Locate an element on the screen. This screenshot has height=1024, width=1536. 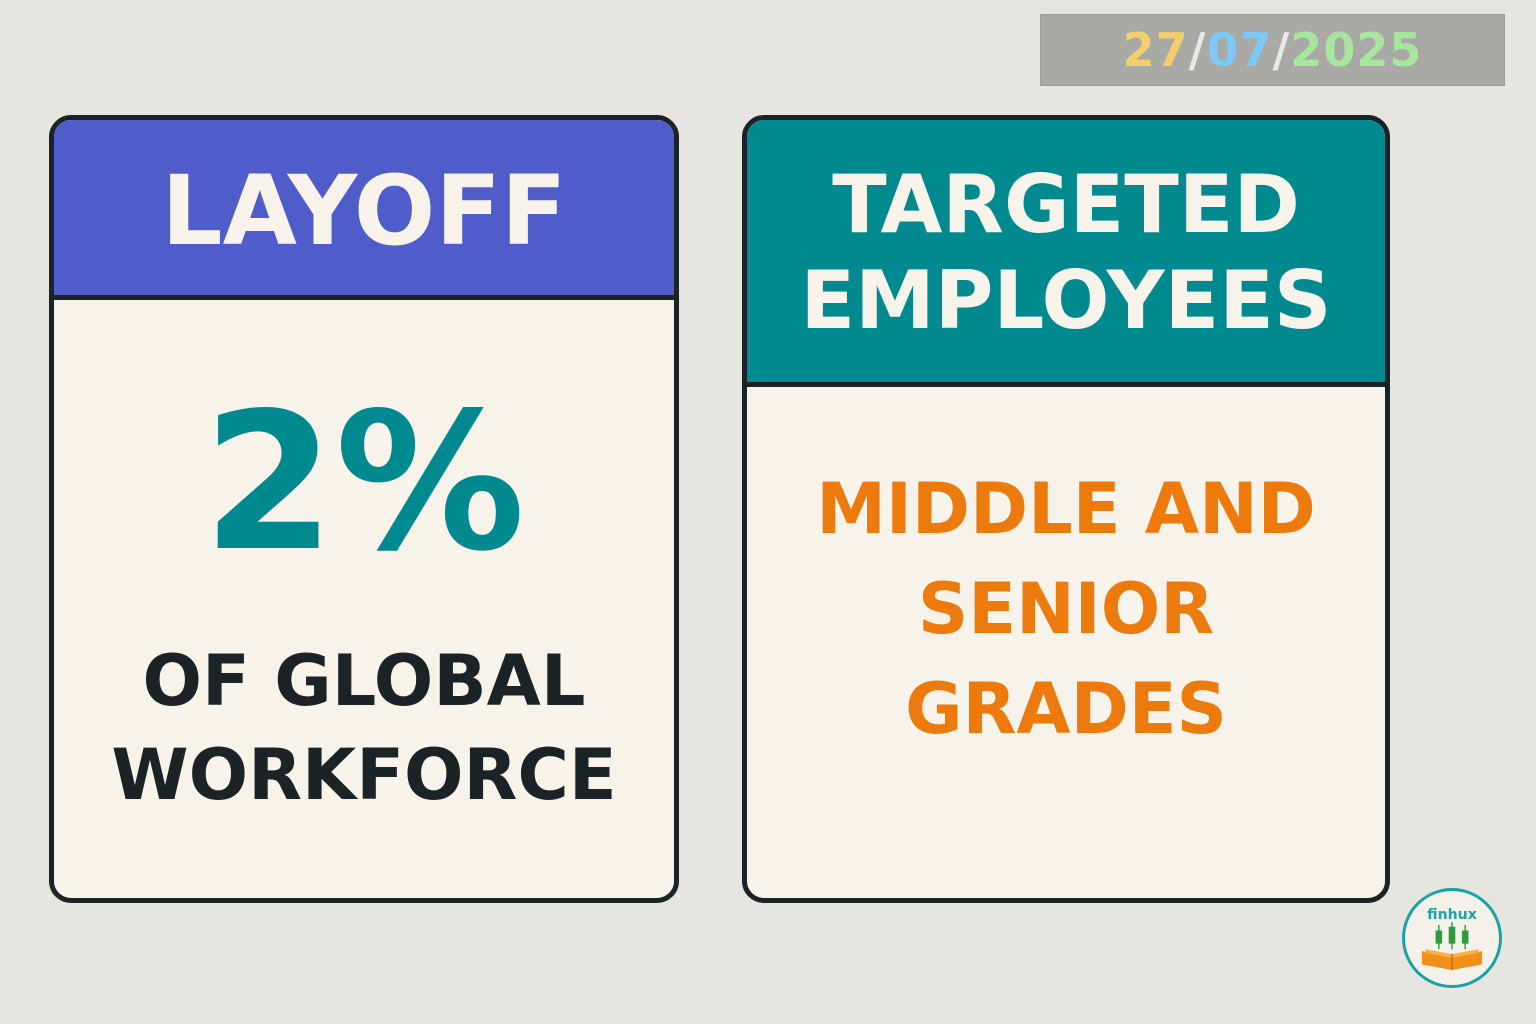
date-day: 27 is located at coordinates (1155, 50).